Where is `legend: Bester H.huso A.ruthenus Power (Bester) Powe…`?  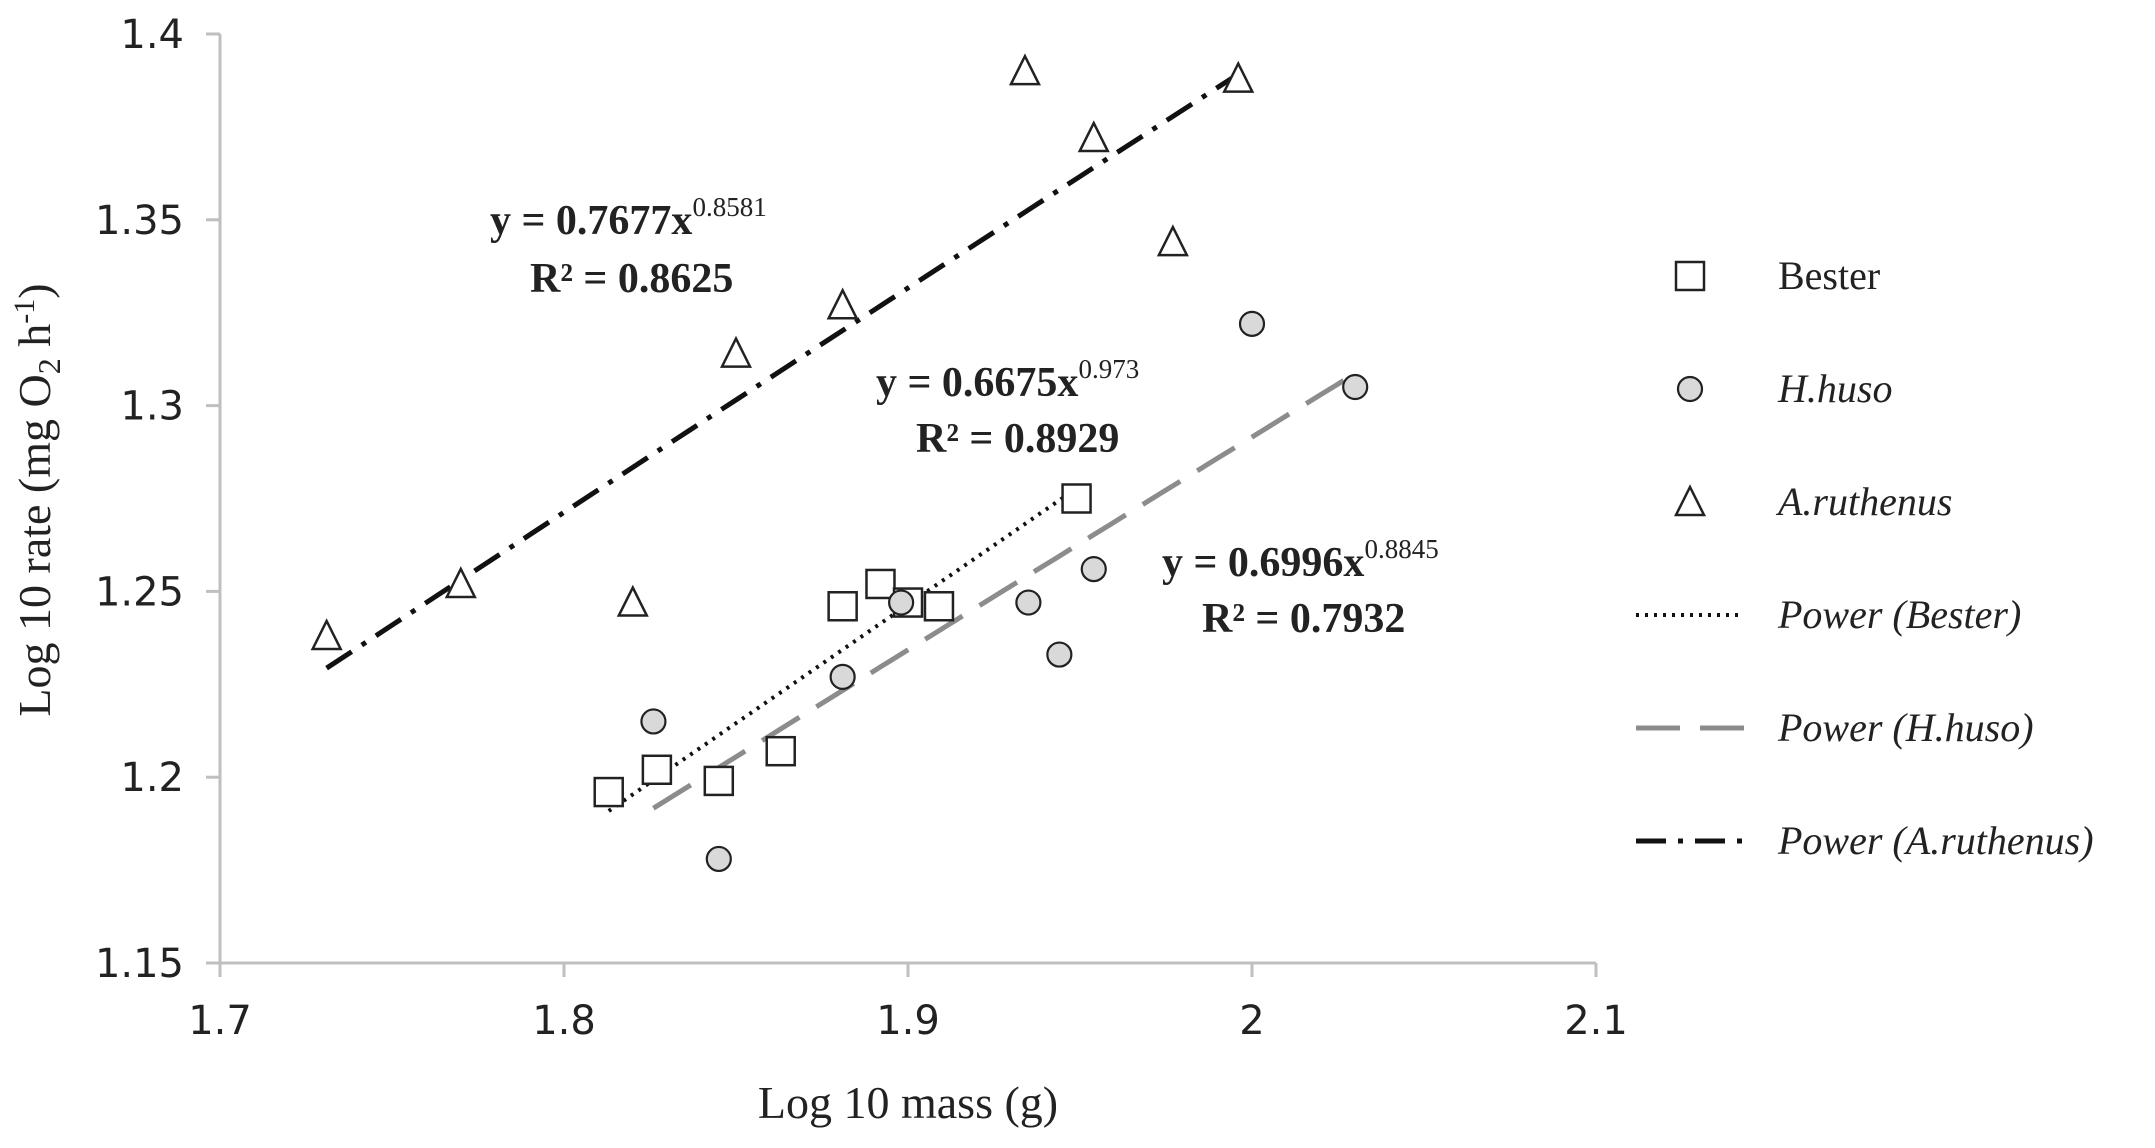
legend: Bester H.huso A.ruthenus Power (Bester) Powe… is located at coordinates (1865, 558).